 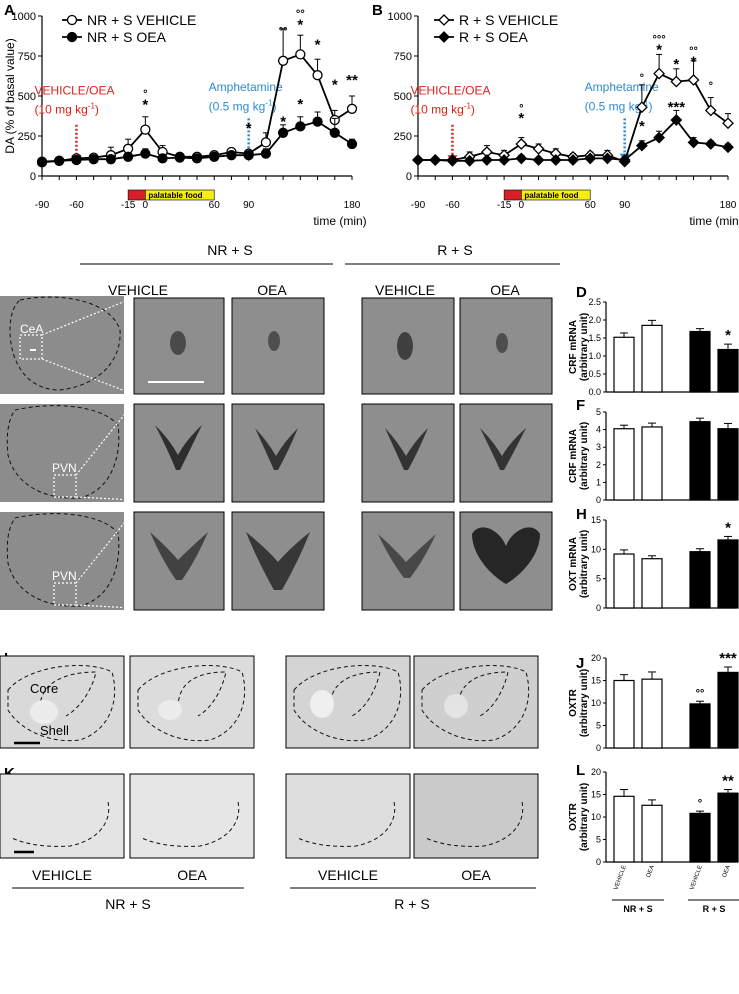 I want to click on significance-mark: ***, so click(x=677, y=107).